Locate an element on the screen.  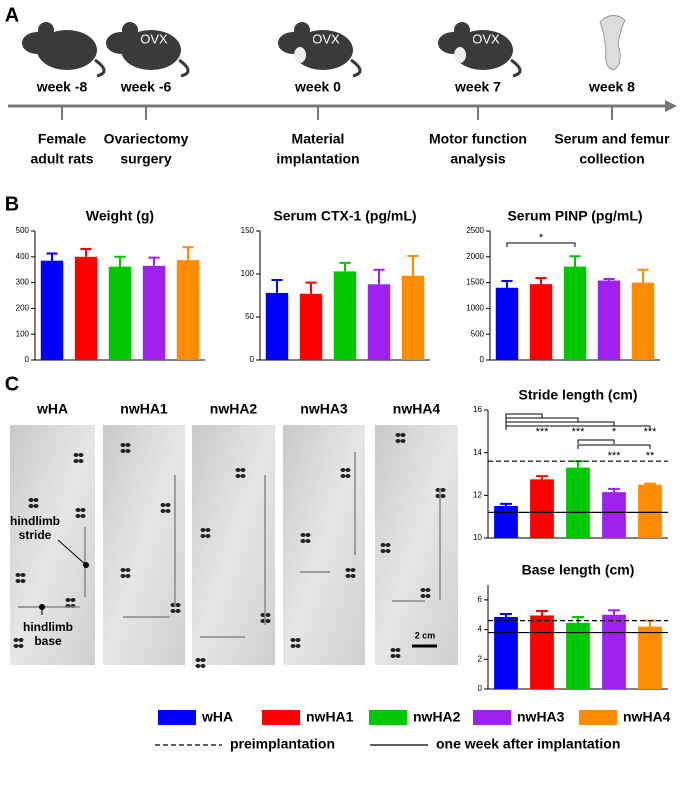
chart-title: Stride length (cm) is located at coordinates (577, 395).